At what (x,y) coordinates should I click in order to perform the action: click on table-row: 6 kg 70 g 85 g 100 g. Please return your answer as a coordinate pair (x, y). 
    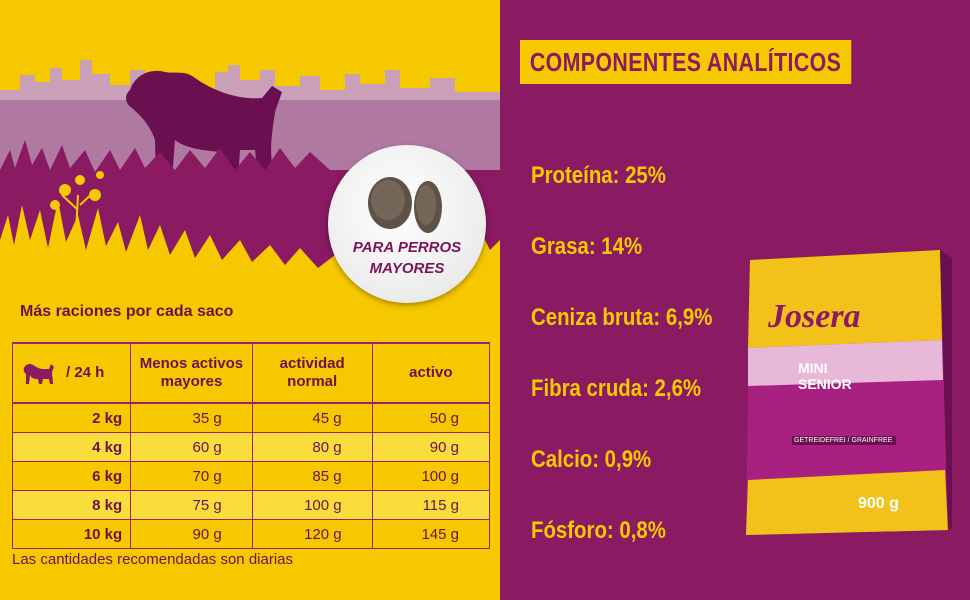
    Looking at the image, I should click on (251, 476).